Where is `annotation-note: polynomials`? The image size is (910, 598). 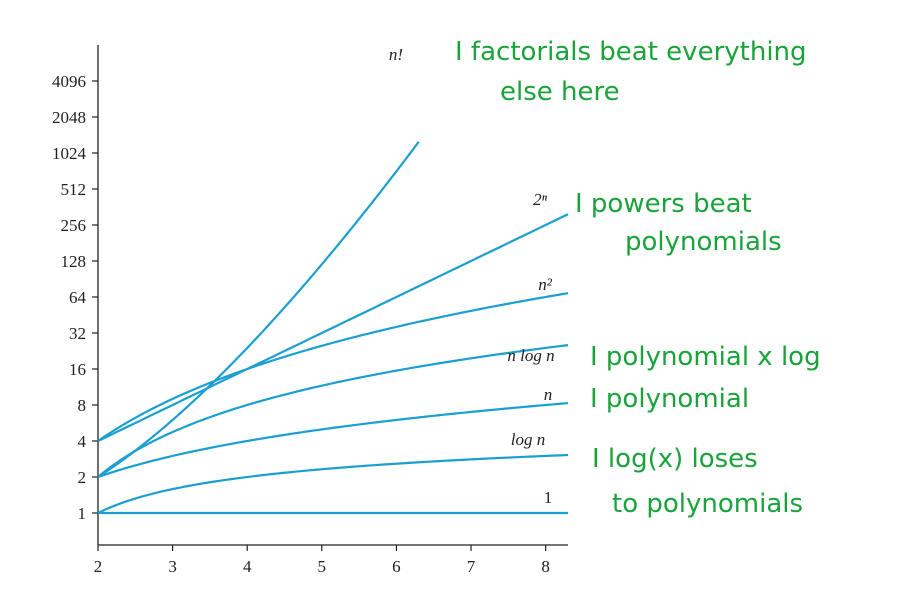
annotation-note: polynomials is located at coordinates (703, 242).